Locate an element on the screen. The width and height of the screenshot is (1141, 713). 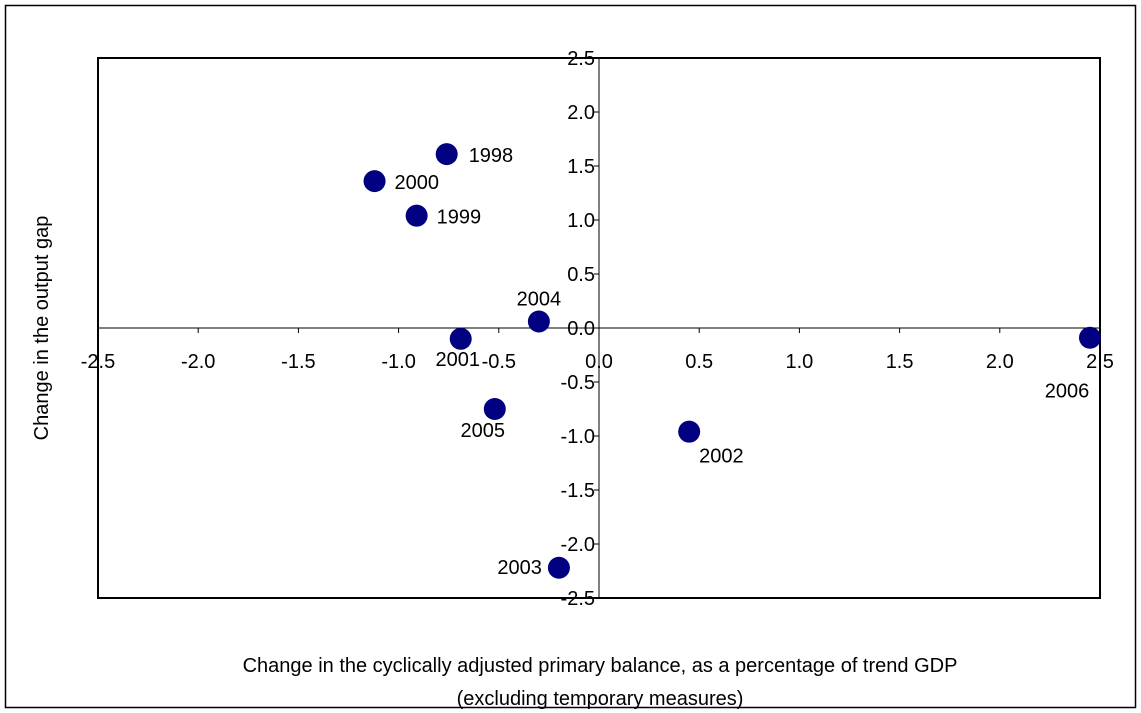
point-label: 2004 is located at coordinates (539, 300).